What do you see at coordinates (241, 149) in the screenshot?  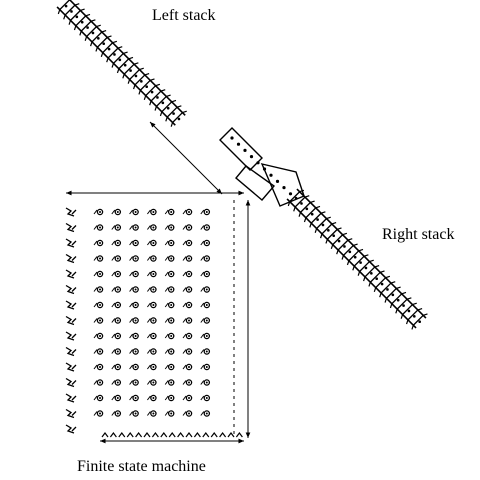 I see `head-block-upper` at bounding box center [241, 149].